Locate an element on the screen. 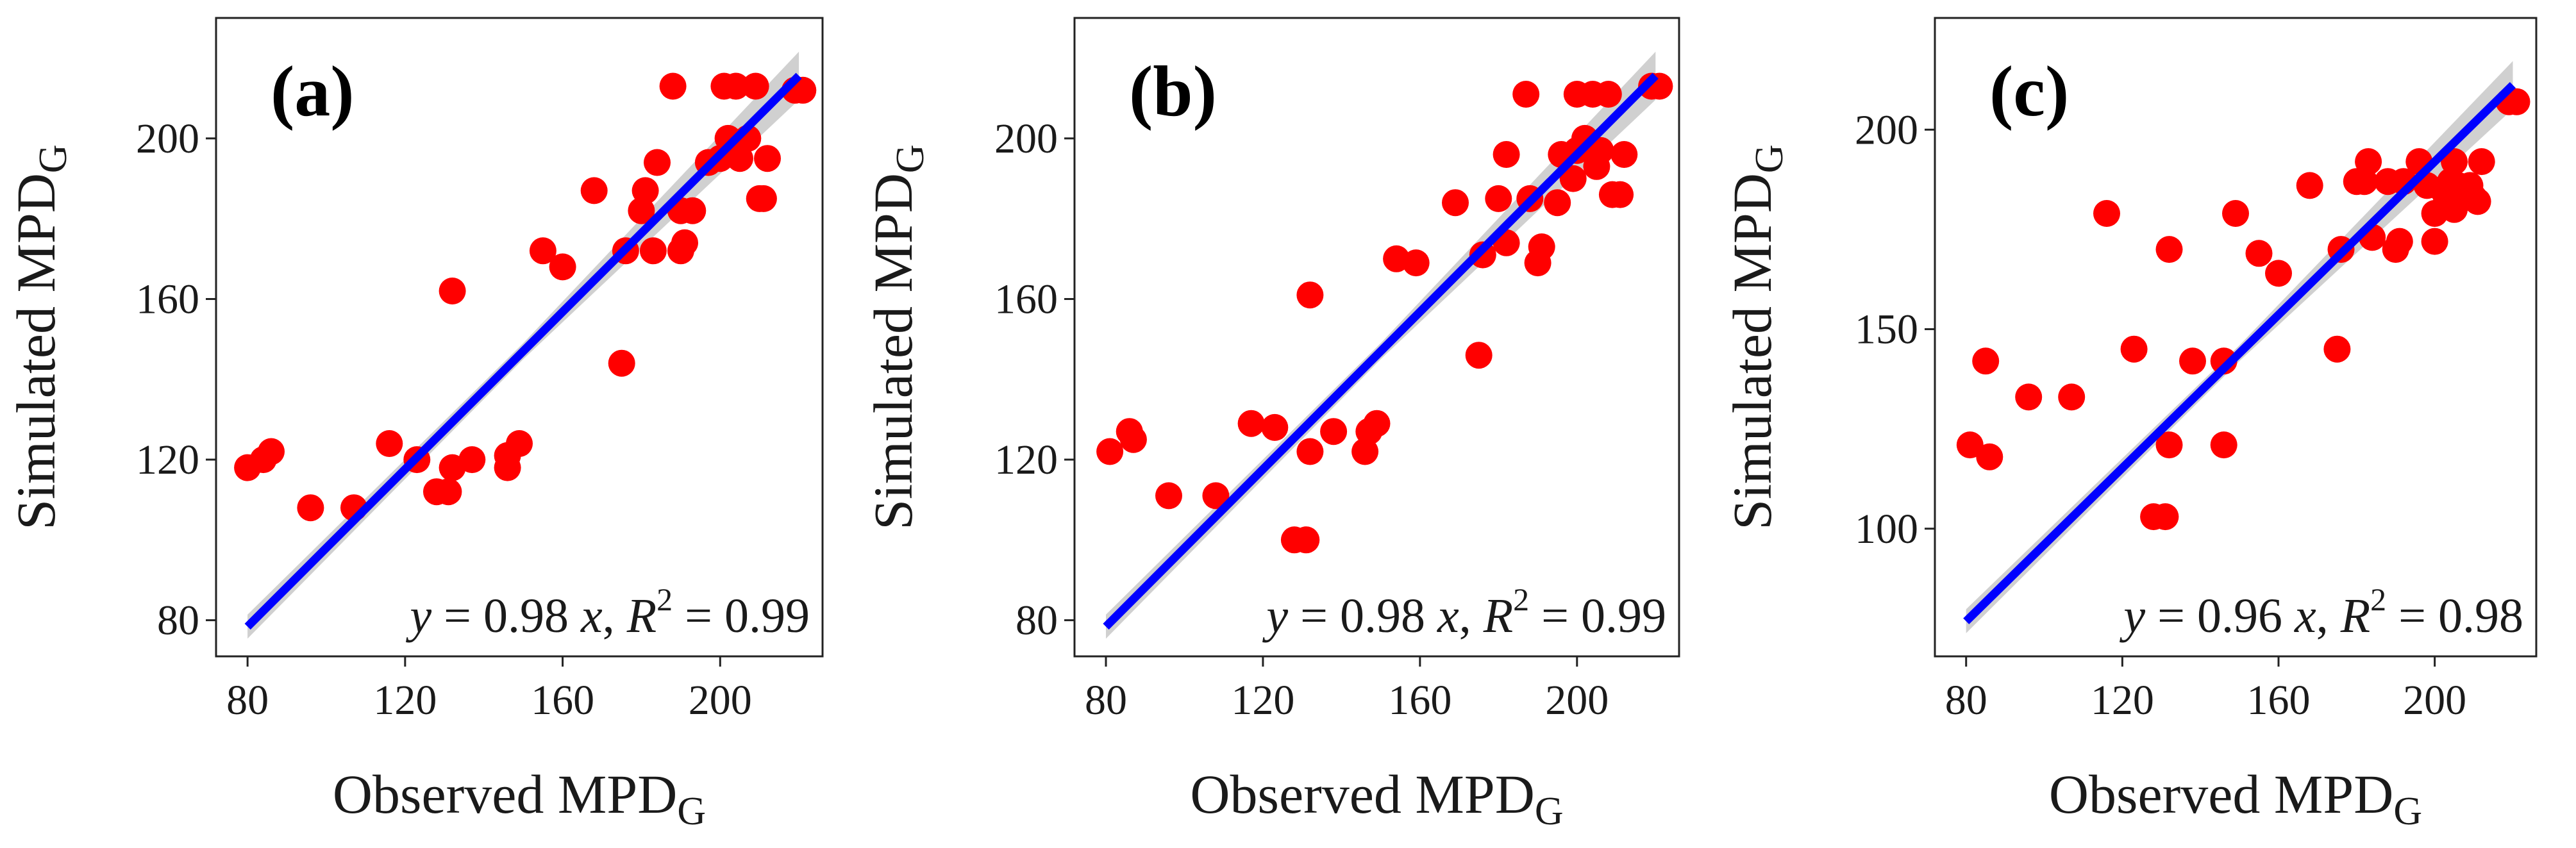  regression-equation: y = 0.96 x, R2 = 0.98 is located at coordinates (2321, 612).